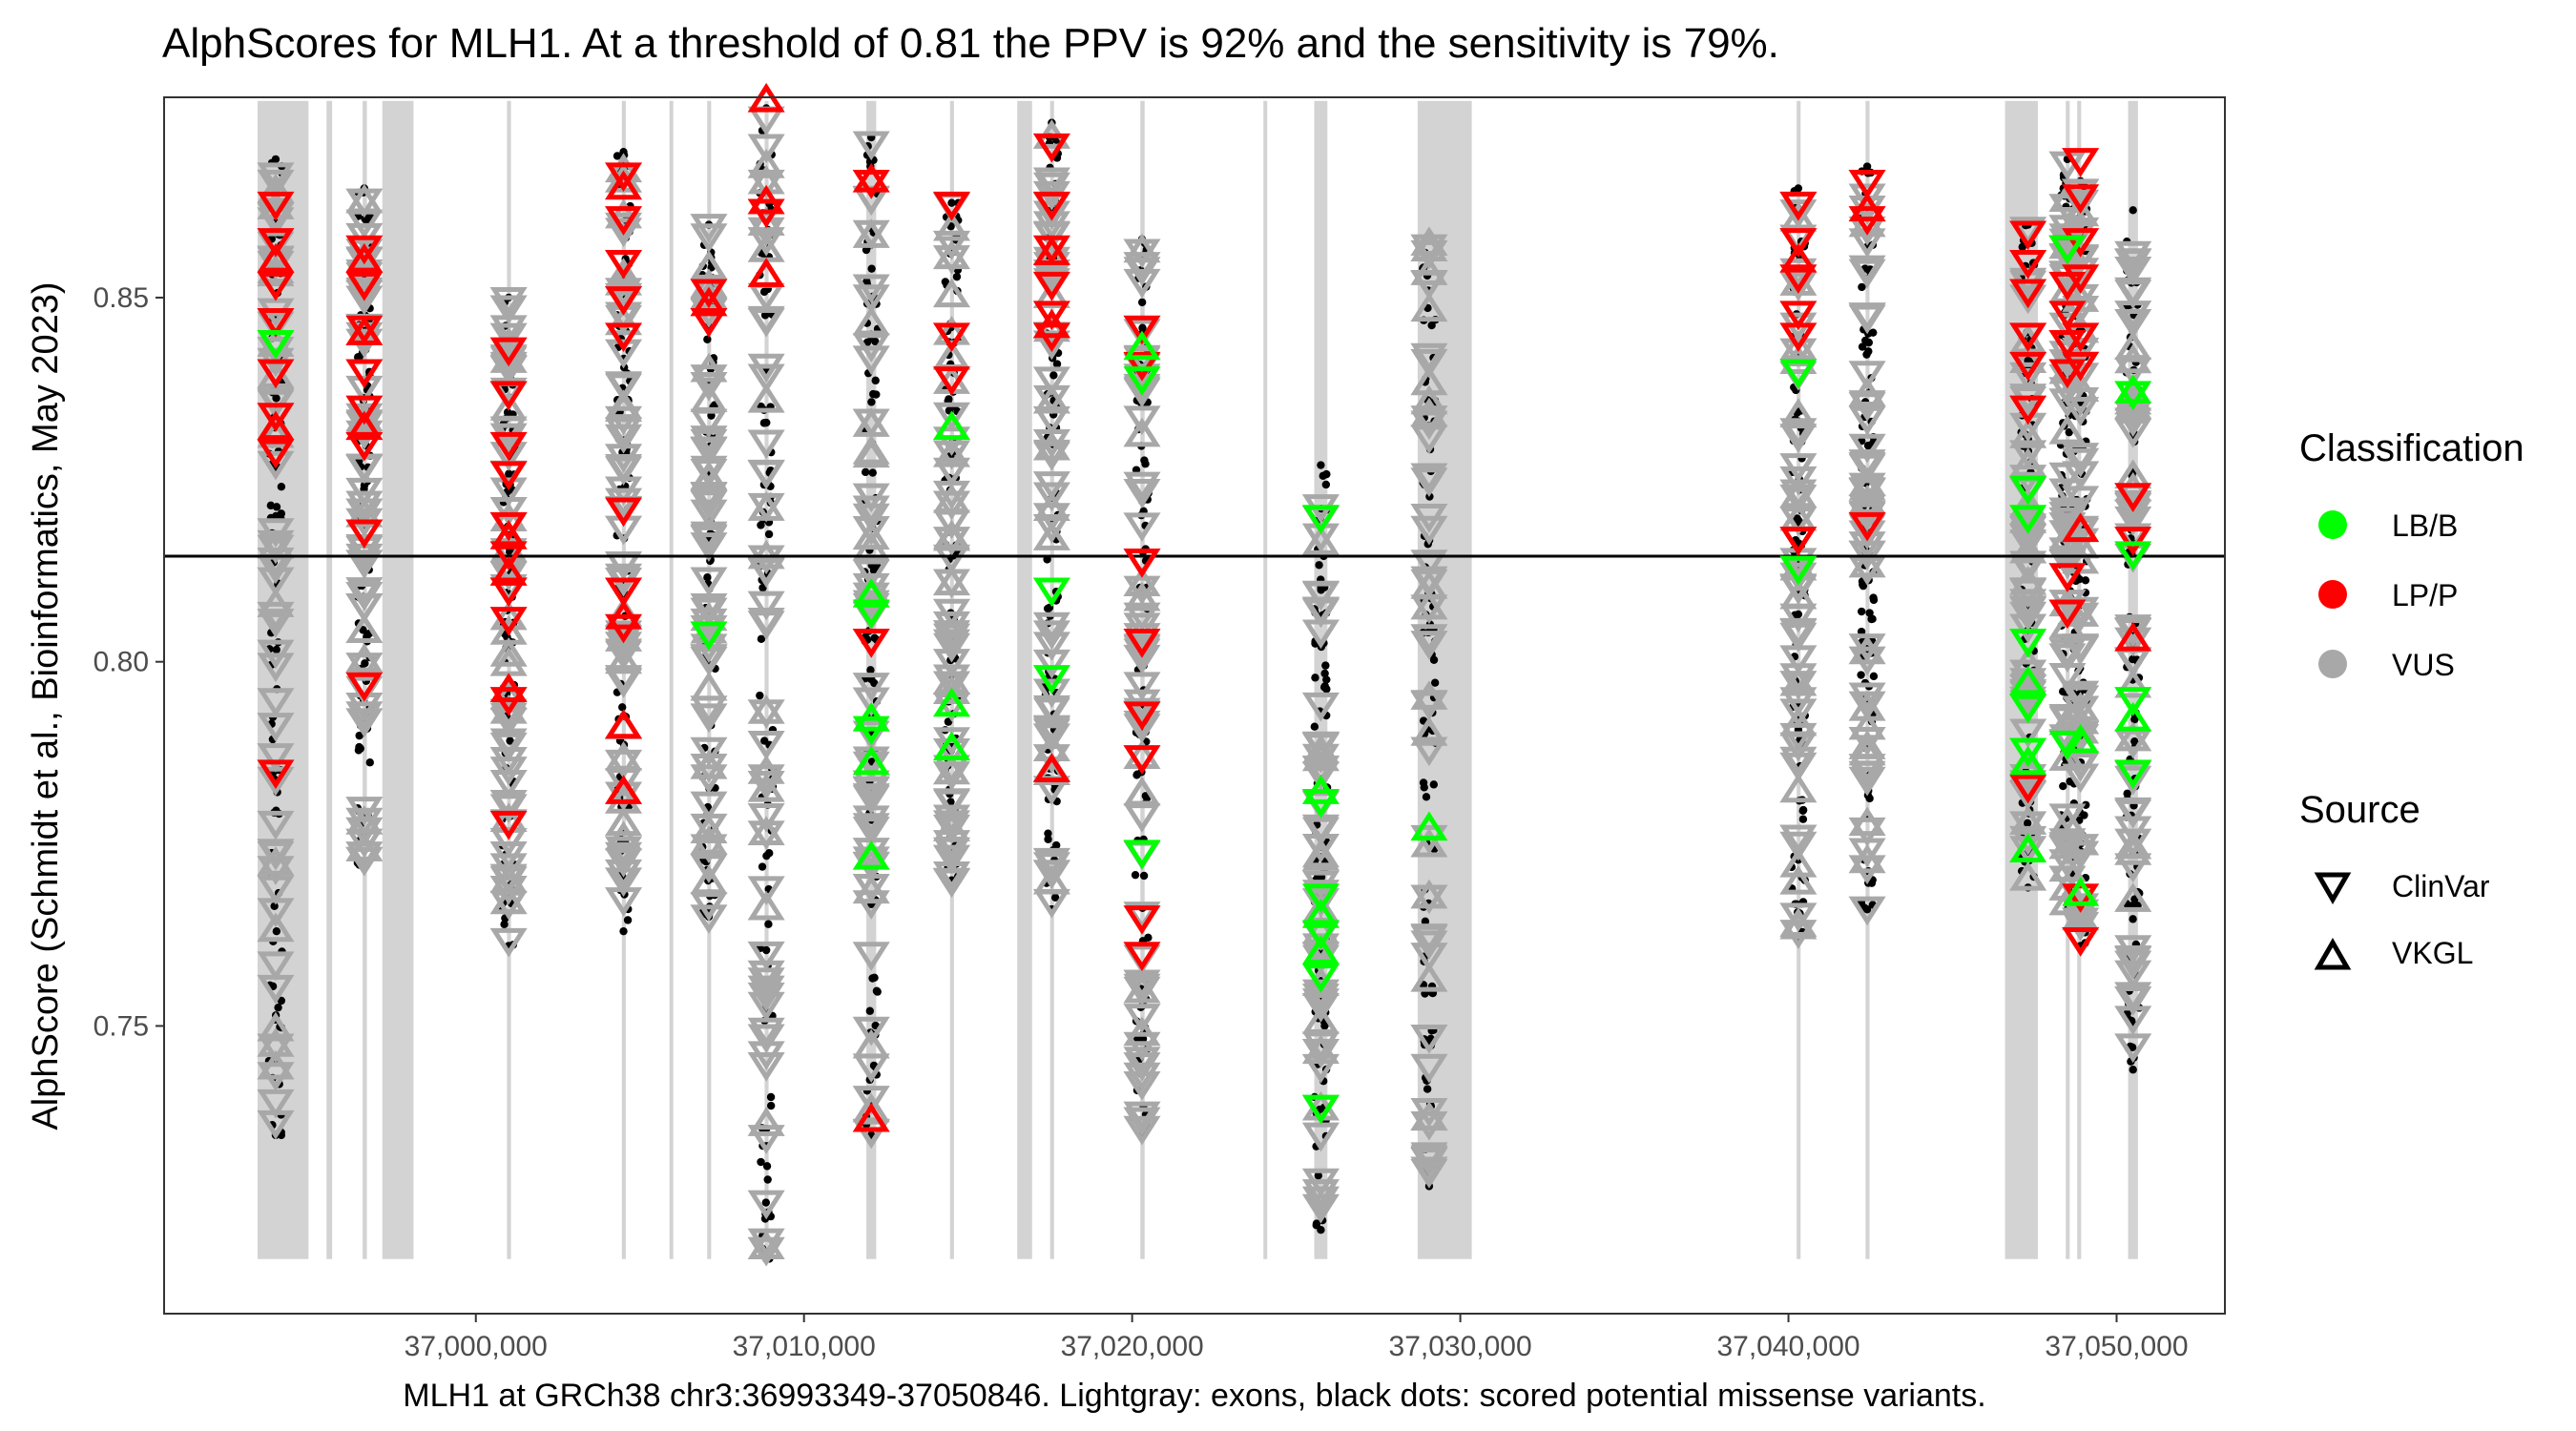 The image size is (2576, 1431). Describe the element at coordinates (2359, 810) in the screenshot. I see `legend-source-title: Source` at that location.